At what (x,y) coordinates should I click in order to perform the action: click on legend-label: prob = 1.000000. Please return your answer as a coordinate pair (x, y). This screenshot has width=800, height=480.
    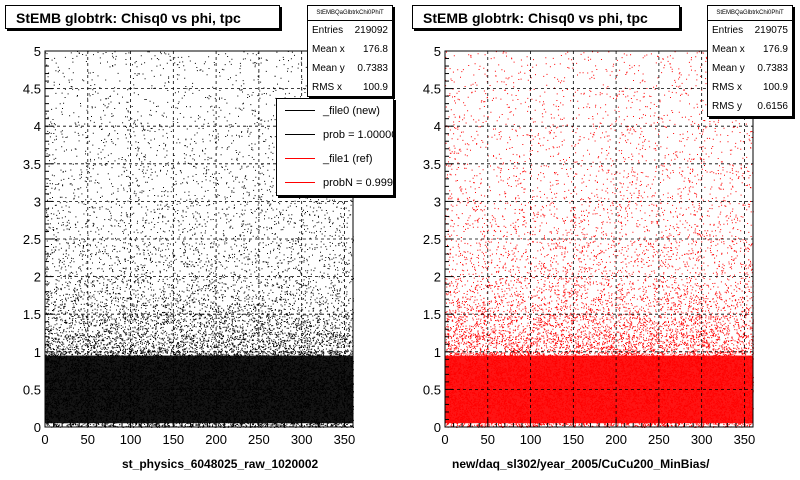
    Looking at the image, I should click on (358, 135).